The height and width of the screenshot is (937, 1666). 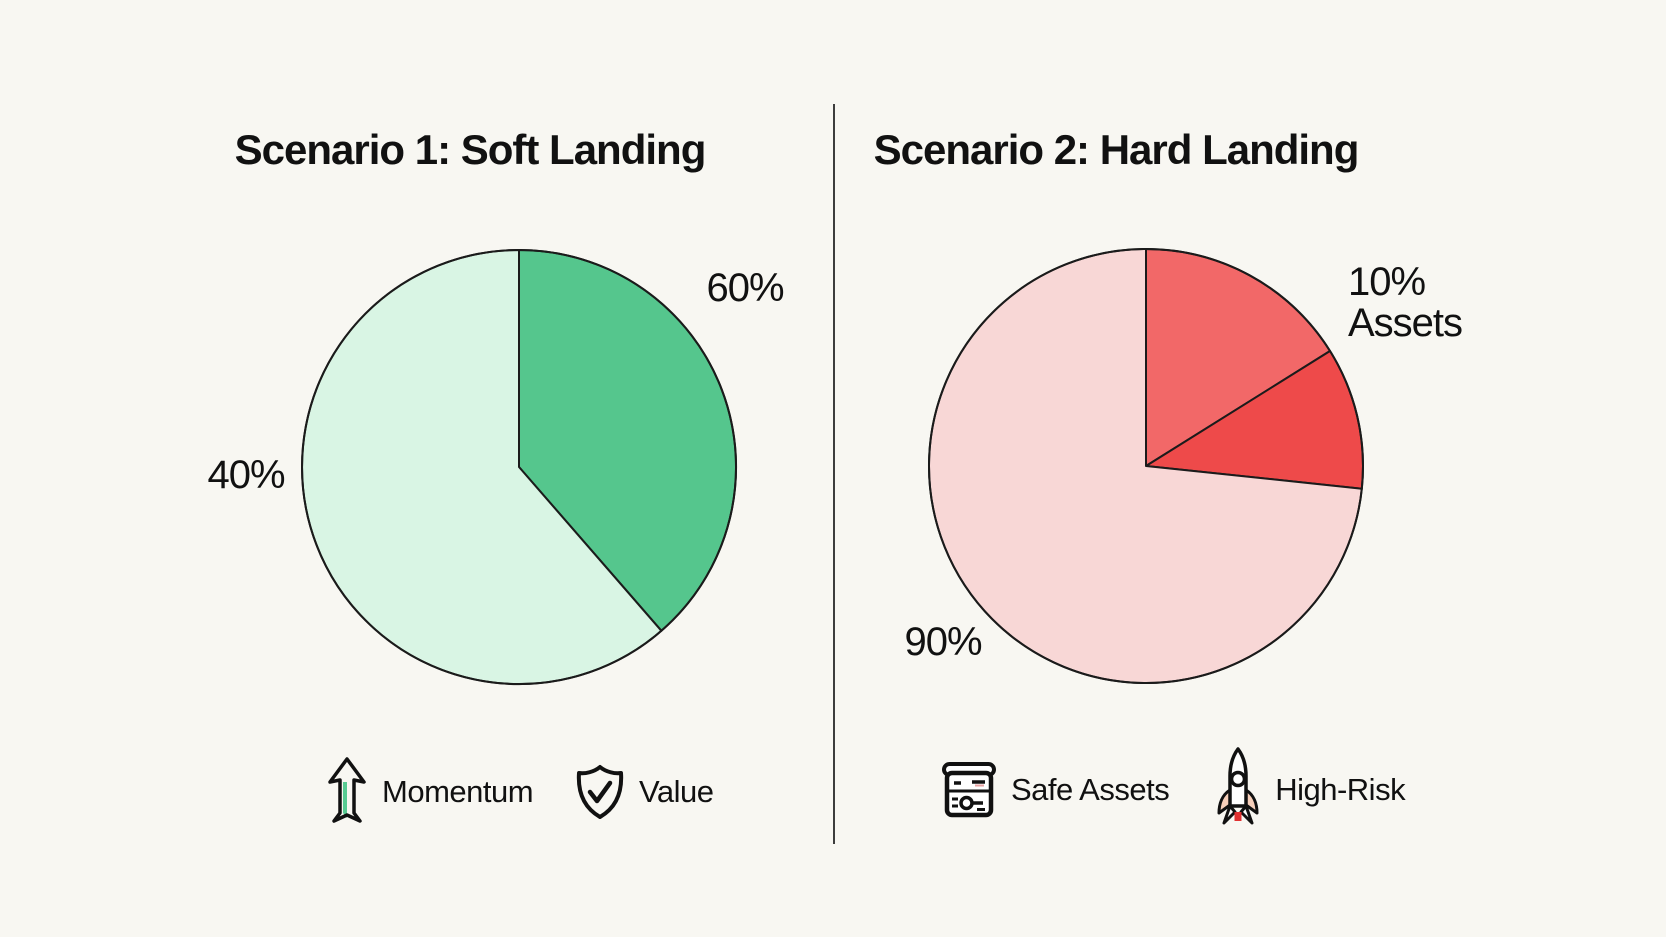 I want to click on slice-label-value: 40%, so click(x=246, y=475).